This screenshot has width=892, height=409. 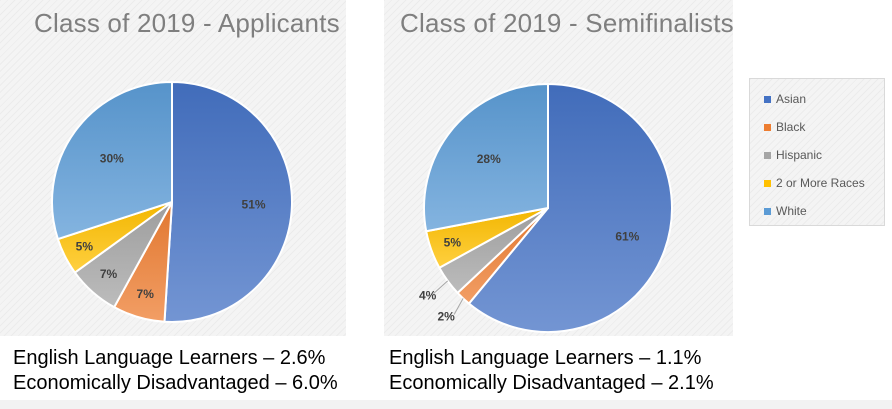 I want to click on data-label-asian: 61%, so click(x=627, y=237).